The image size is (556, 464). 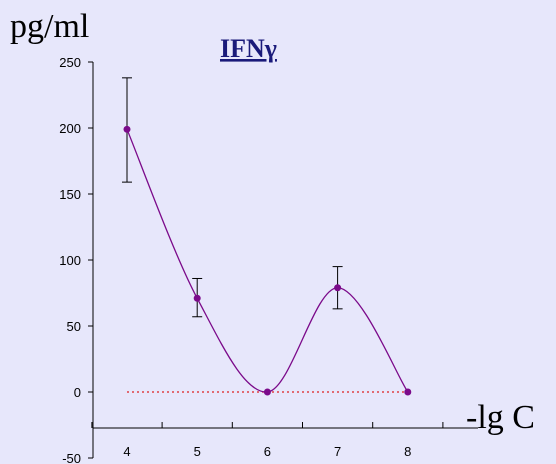 What do you see at coordinates (197, 451) in the screenshot?
I see `x-tick-label: 5` at bounding box center [197, 451].